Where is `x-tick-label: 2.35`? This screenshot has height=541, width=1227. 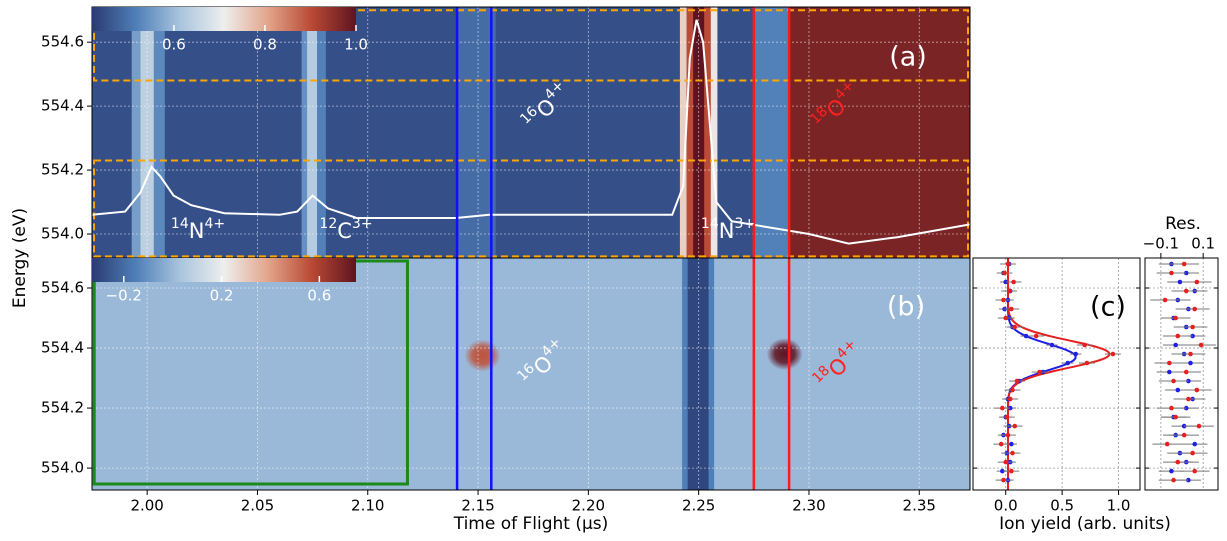
x-tick-label: 2.35 is located at coordinates (919, 506).